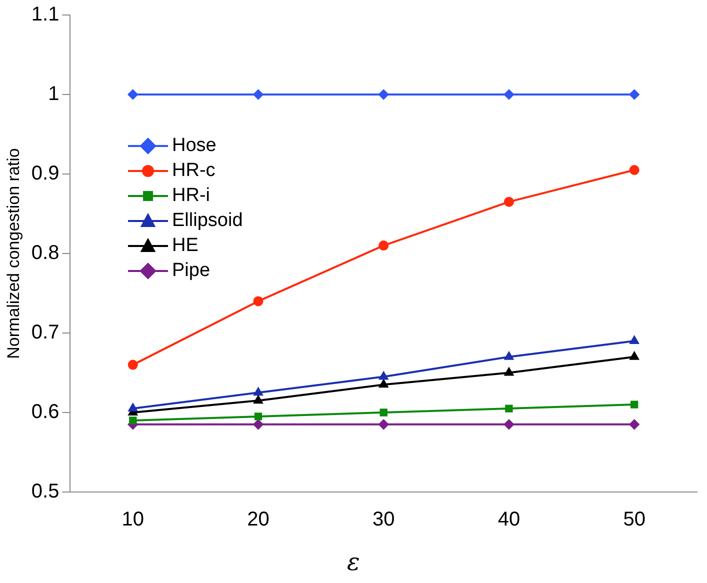 Image resolution: width=707 pixels, height=583 pixels. What do you see at coordinates (194, 146) in the screenshot?
I see `legend-label: Hose` at bounding box center [194, 146].